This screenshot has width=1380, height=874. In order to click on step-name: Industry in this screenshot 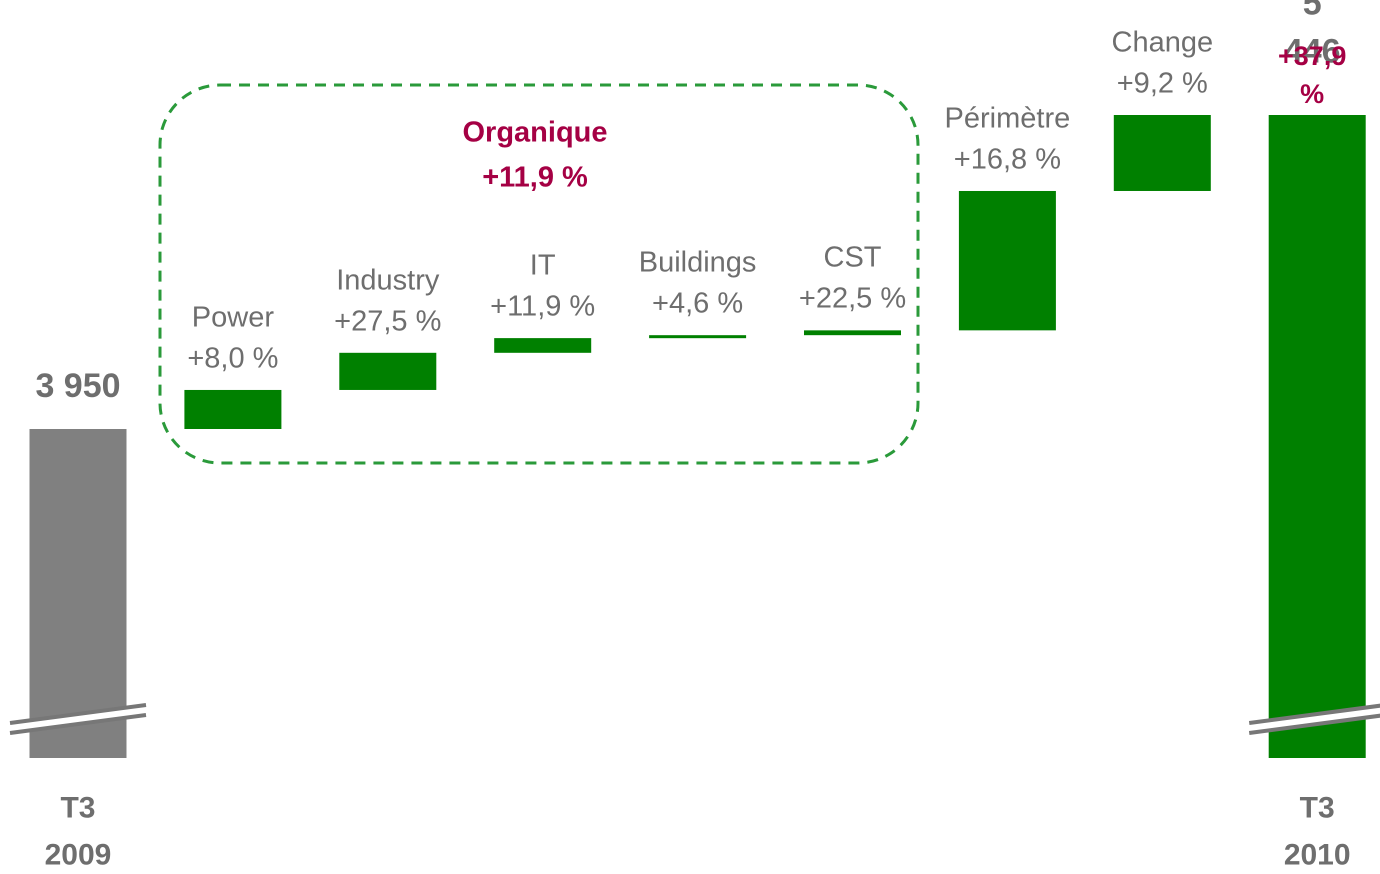, I will do `click(388, 280)`.